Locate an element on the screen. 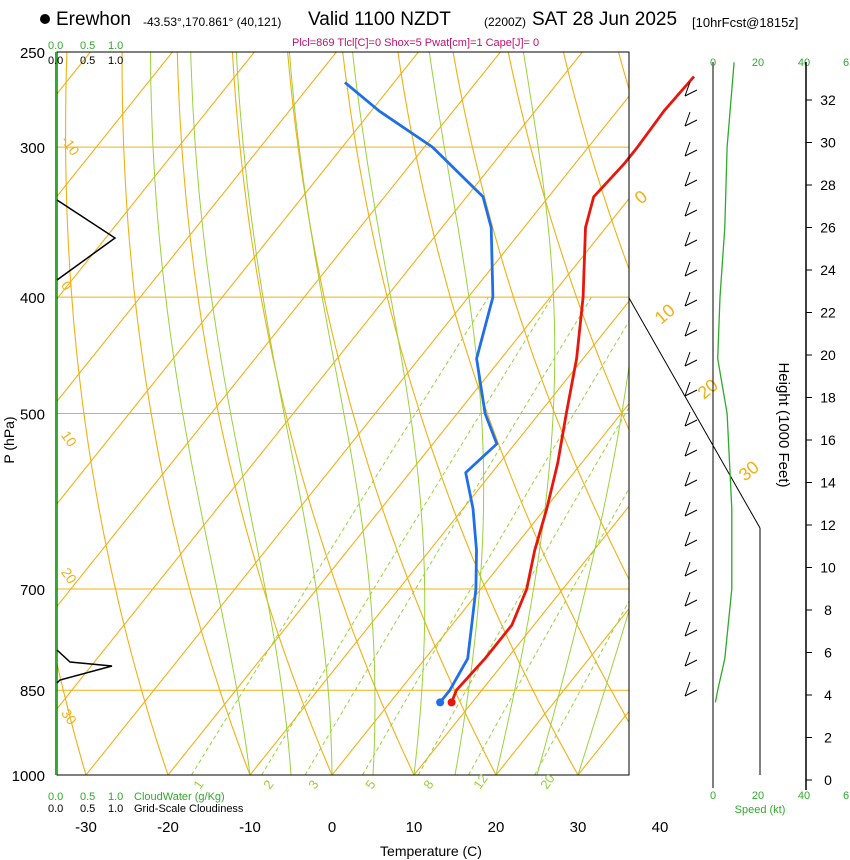 The height and width of the screenshot is (860, 850). temperature-tick-label: 40 is located at coordinates (660, 827).